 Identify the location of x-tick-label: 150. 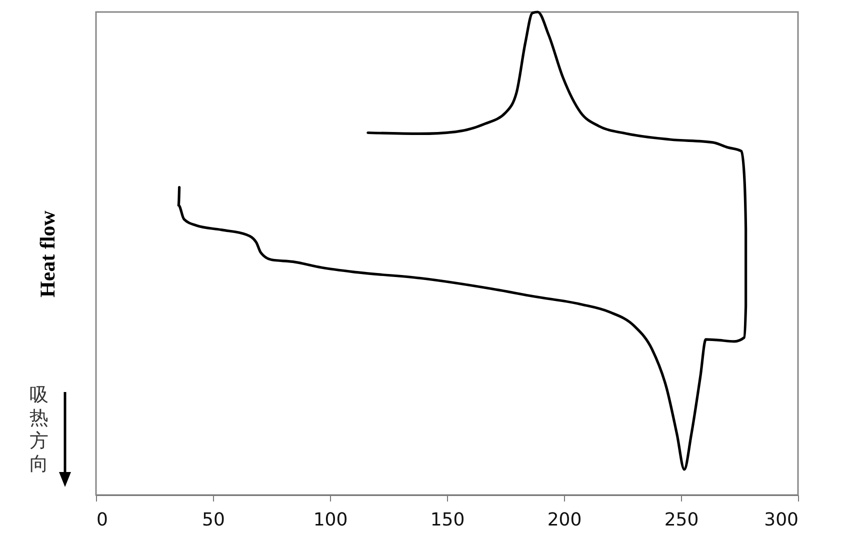
(447, 520).